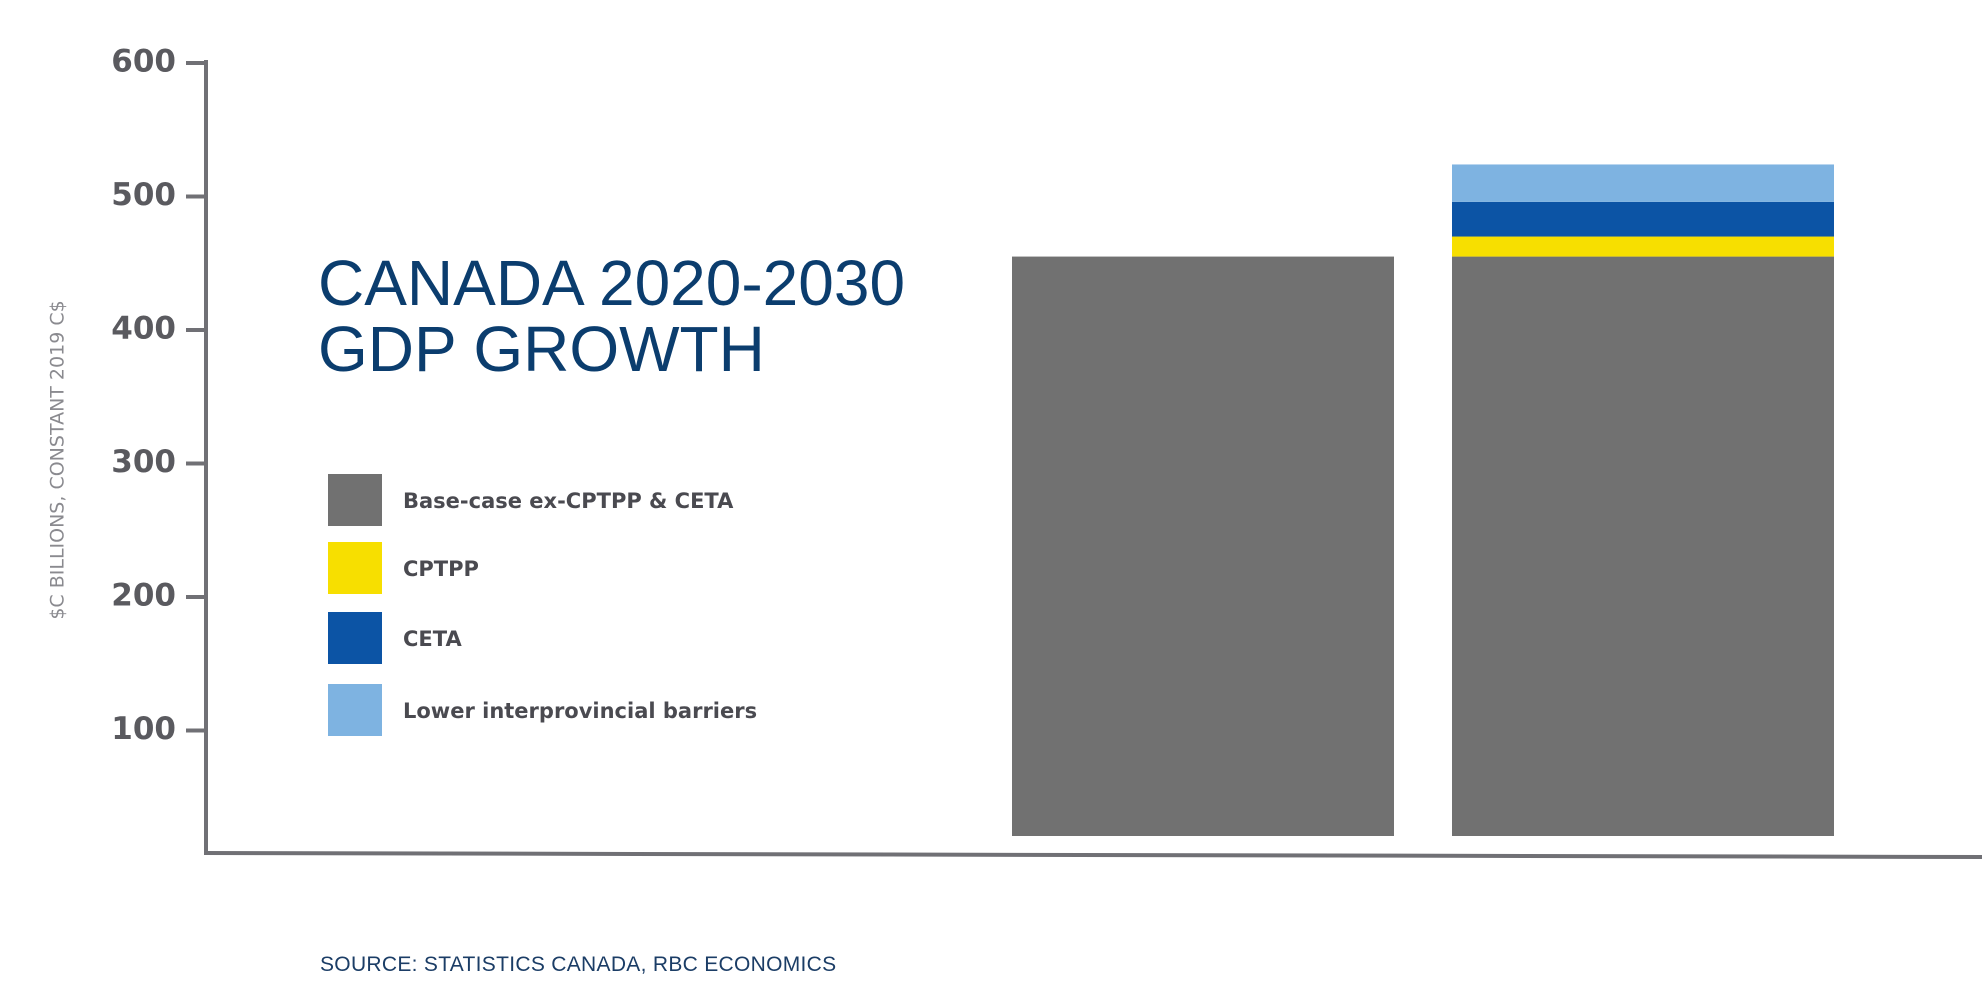 This screenshot has height=988, width=1982. Describe the element at coordinates (143, 729) in the screenshot. I see `y-tick-label: 100` at that location.